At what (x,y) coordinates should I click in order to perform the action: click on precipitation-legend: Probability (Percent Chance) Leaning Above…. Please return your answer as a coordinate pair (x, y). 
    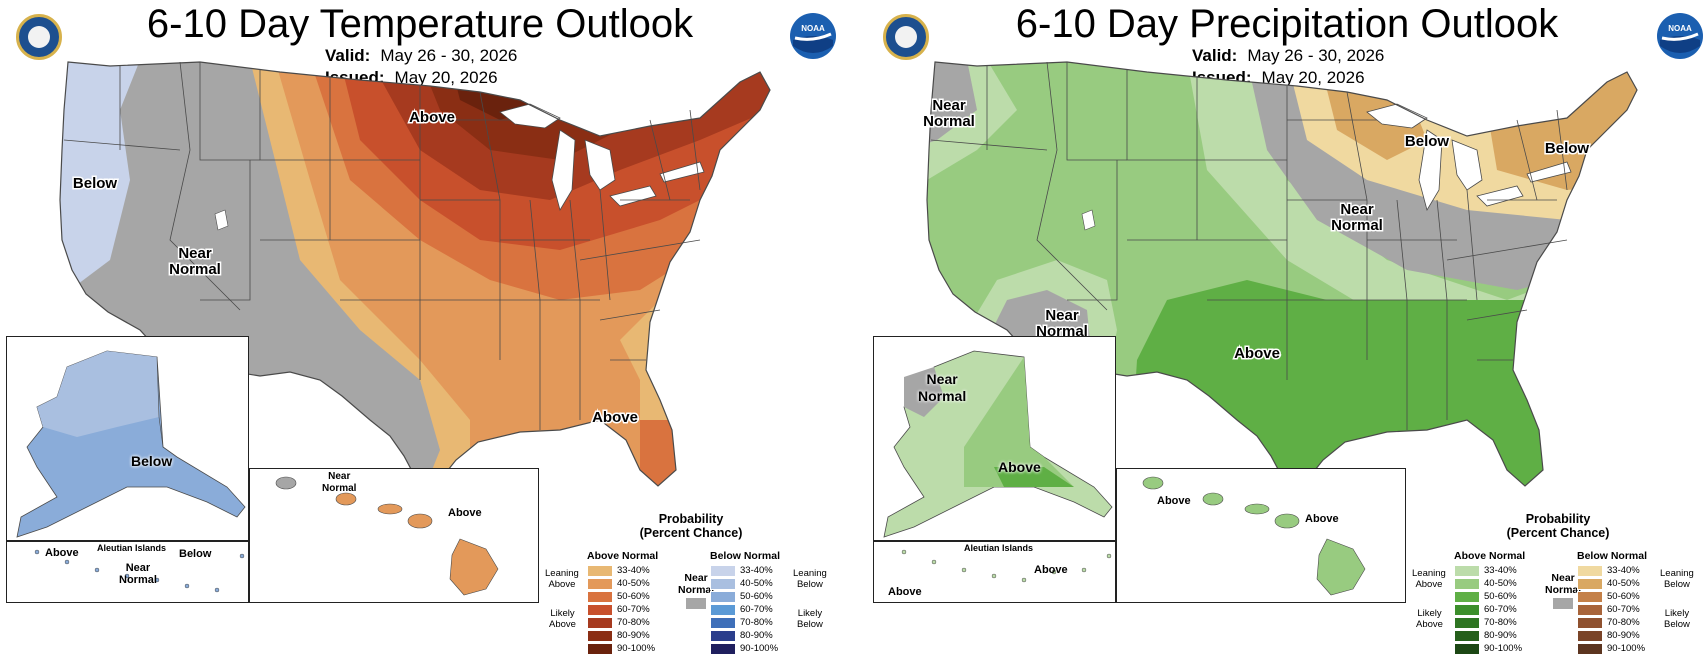
    Looking at the image, I should click on (1558, 587).